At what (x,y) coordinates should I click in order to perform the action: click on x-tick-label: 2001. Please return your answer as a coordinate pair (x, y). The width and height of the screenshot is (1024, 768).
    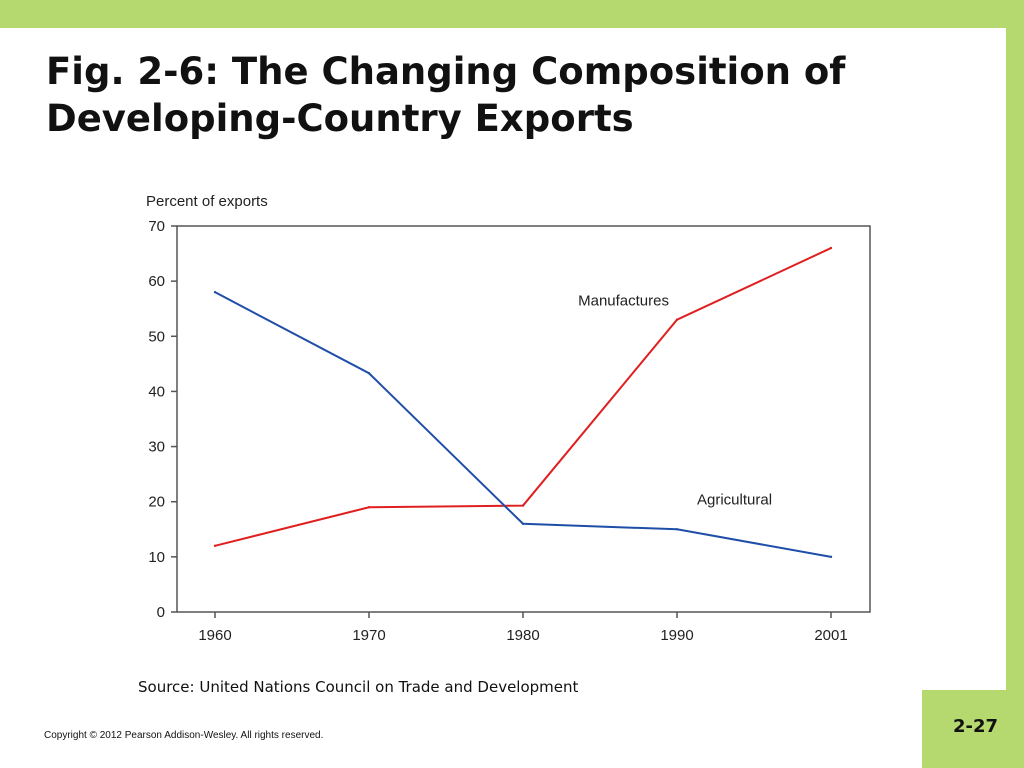
    Looking at the image, I should click on (830, 635).